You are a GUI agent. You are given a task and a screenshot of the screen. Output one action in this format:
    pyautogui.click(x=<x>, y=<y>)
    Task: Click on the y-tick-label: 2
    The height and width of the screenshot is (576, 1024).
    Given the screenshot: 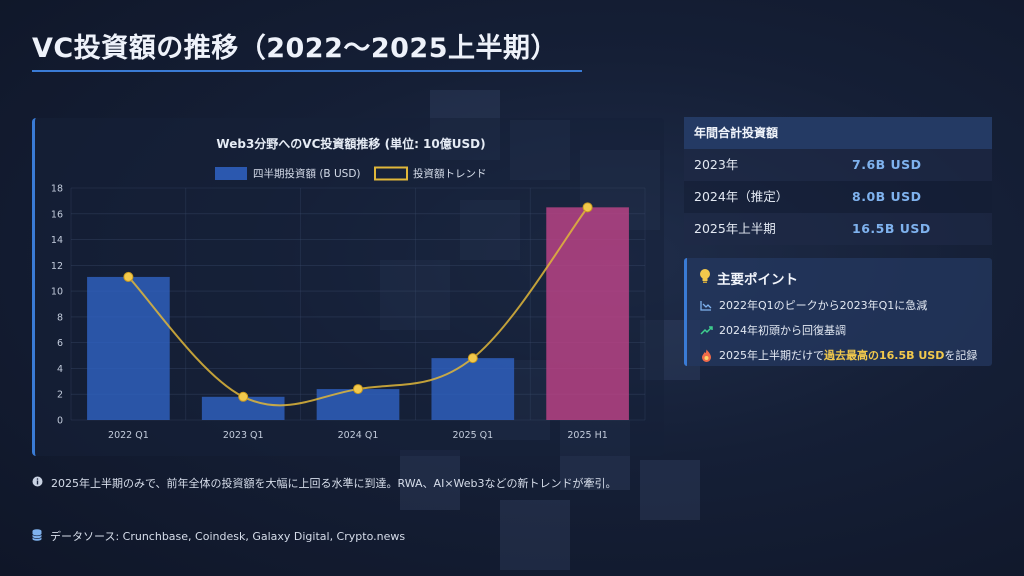 What is the action you would take?
    pyautogui.click(x=60, y=395)
    